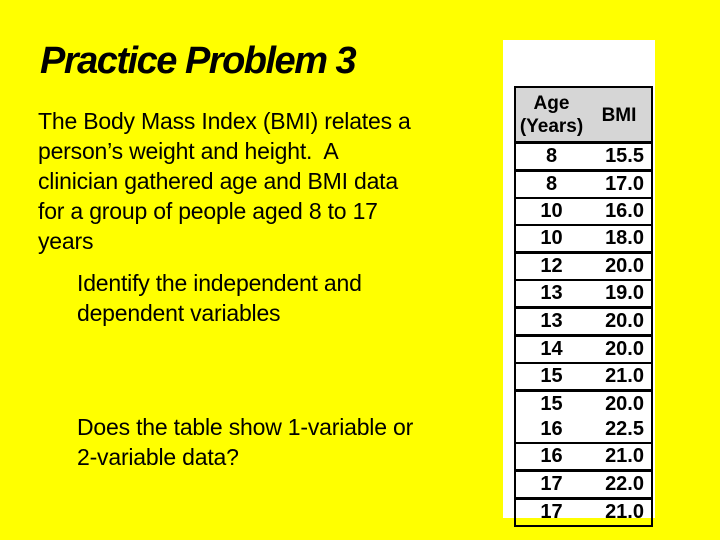  Describe the element at coordinates (224, 121) in the screenshot. I see `text-line: The Body Mass Index (BMI) relates a` at that location.